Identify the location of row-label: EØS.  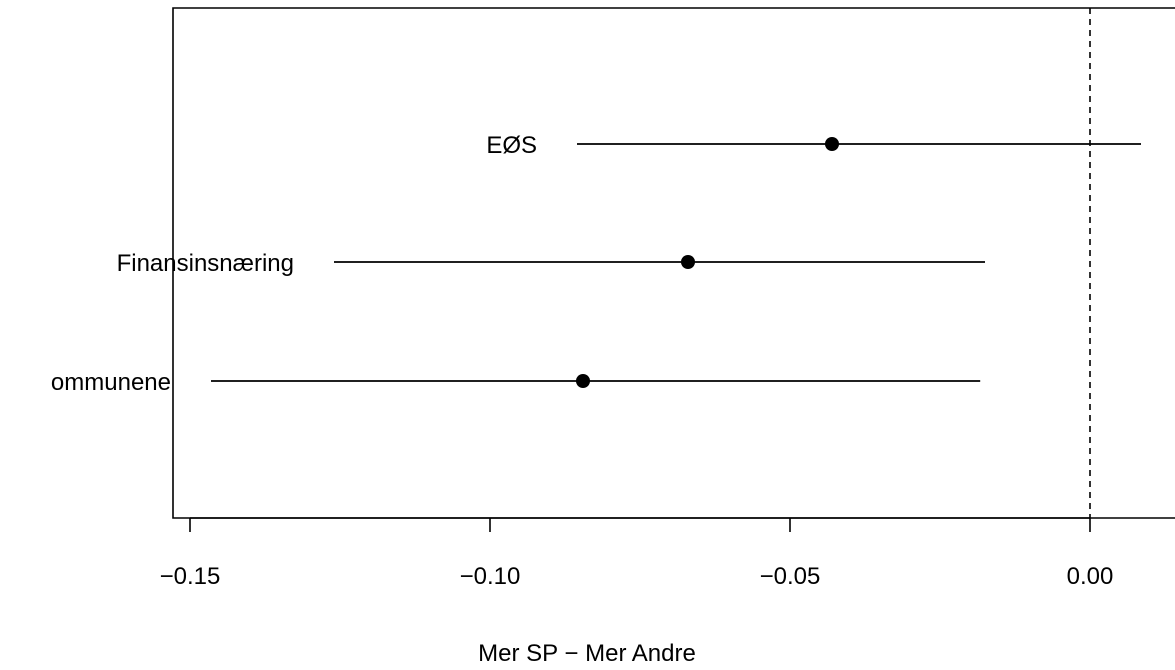
(511, 145).